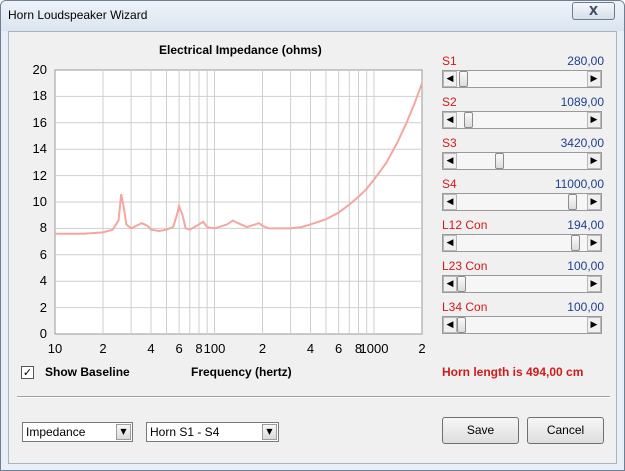  Describe the element at coordinates (87, 372) in the screenshot. I see `show-baseline-label: Show Baseline` at that location.